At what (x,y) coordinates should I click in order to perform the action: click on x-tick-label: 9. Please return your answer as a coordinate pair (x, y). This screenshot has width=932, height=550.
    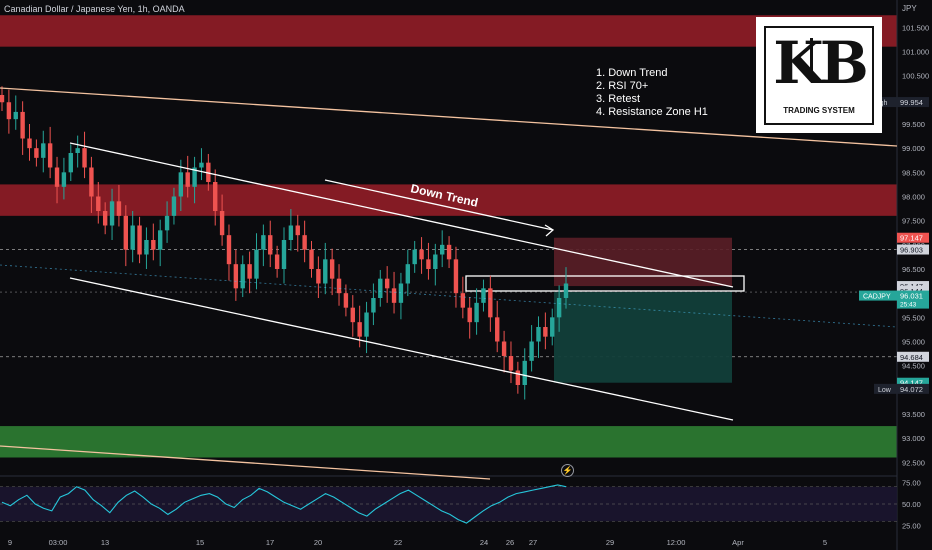
    Looking at the image, I should click on (10, 542).